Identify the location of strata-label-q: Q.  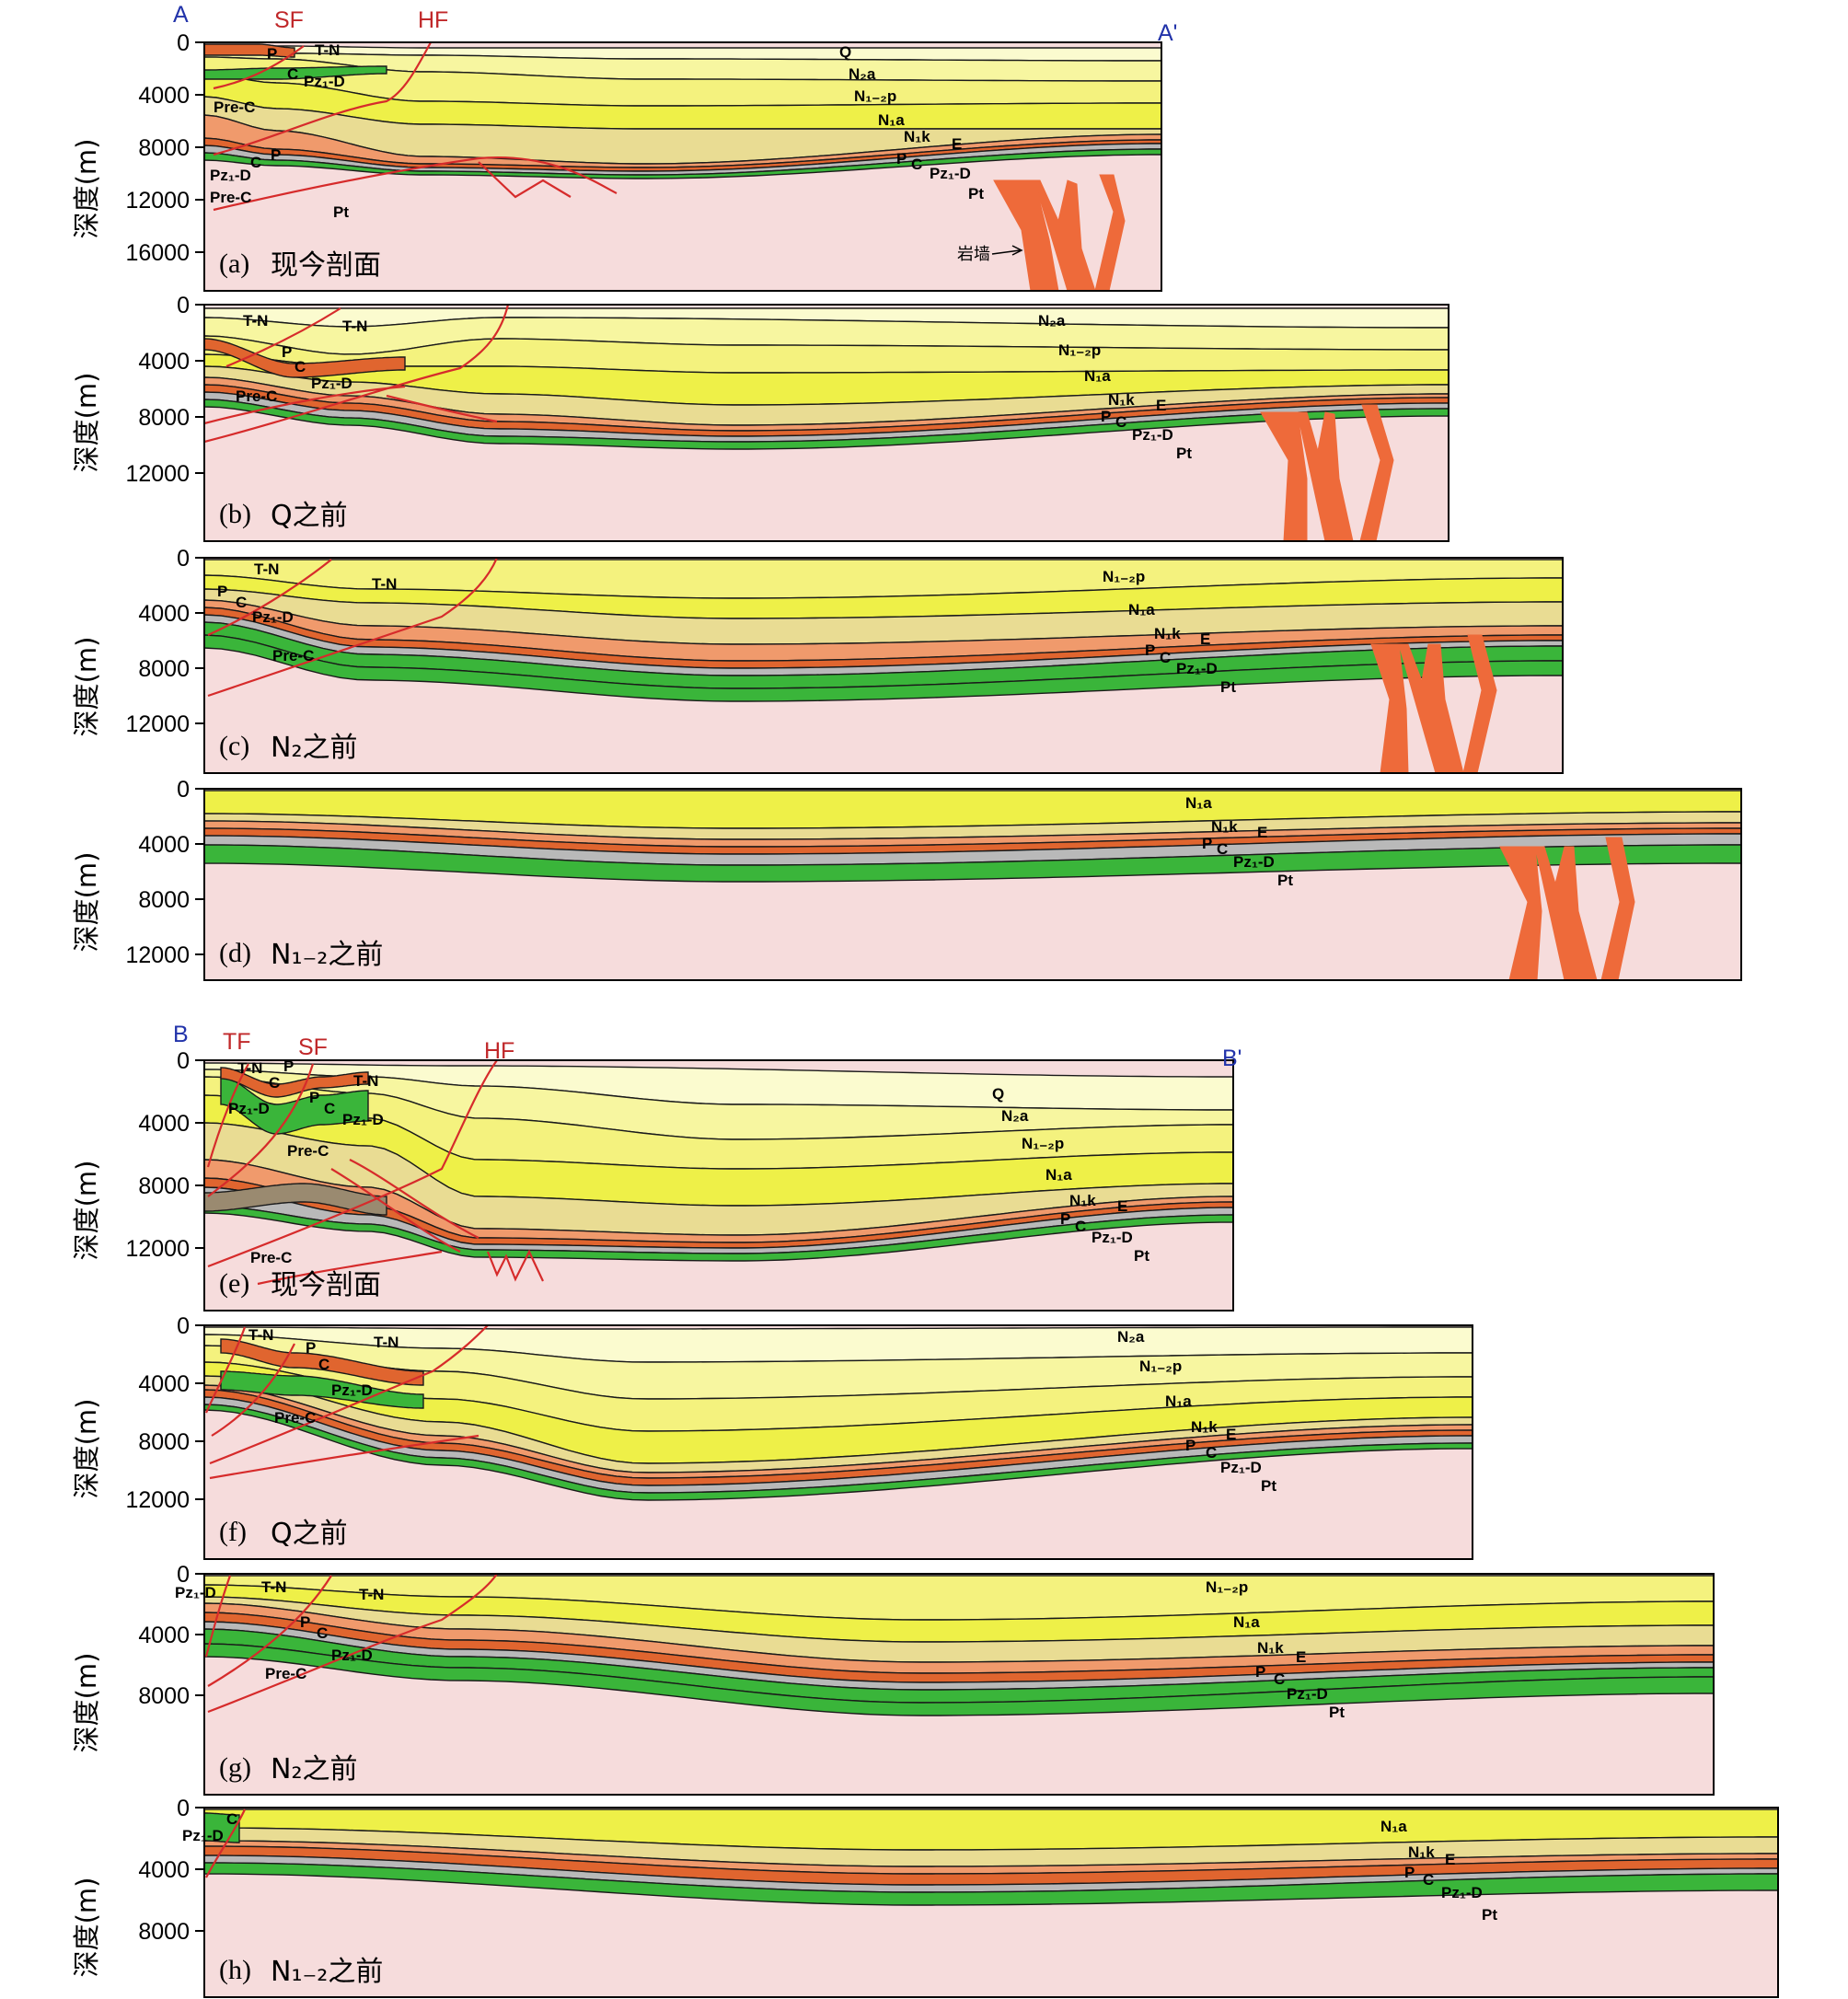
(998, 1094).